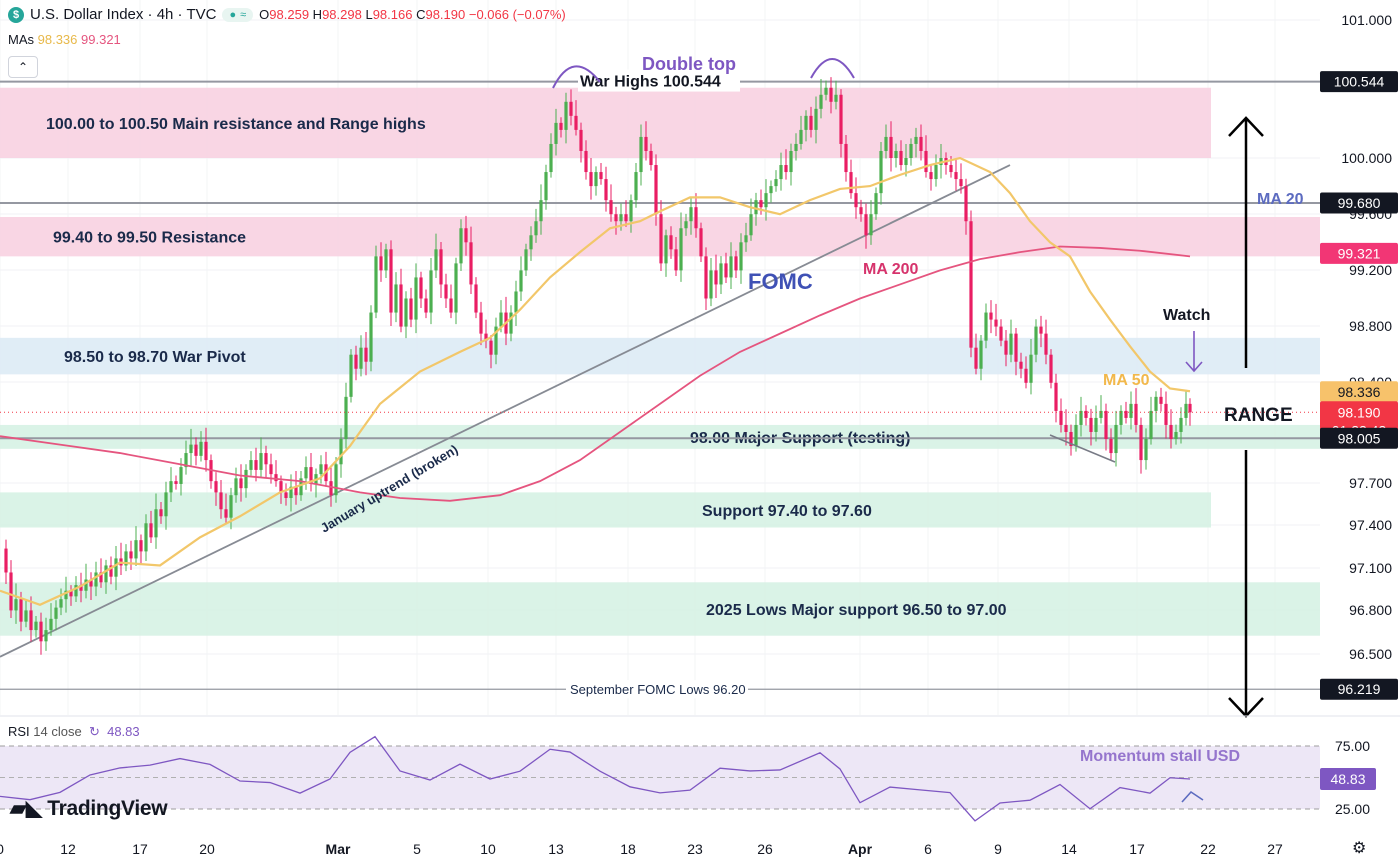 The height and width of the screenshot is (864, 1400). Describe the element at coordinates (1366, 20) in the screenshot. I see `price-axis-tick: 101.000` at that location.